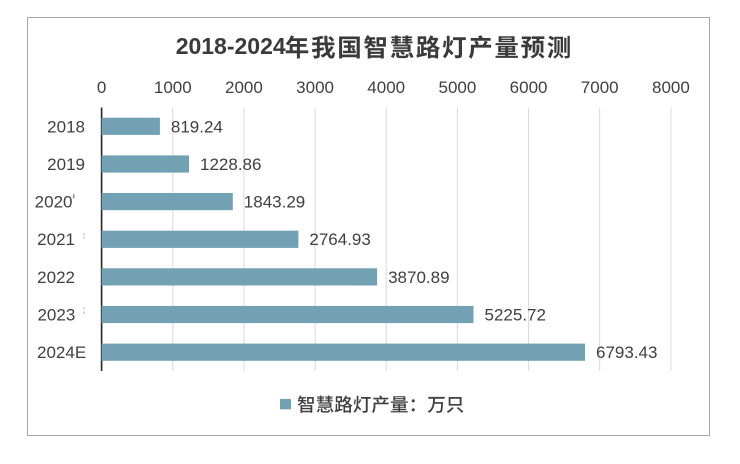 This screenshot has height=464, width=740. Describe the element at coordinates (101, 87) in the screenshot. I see `svg-text: 0` at that location.